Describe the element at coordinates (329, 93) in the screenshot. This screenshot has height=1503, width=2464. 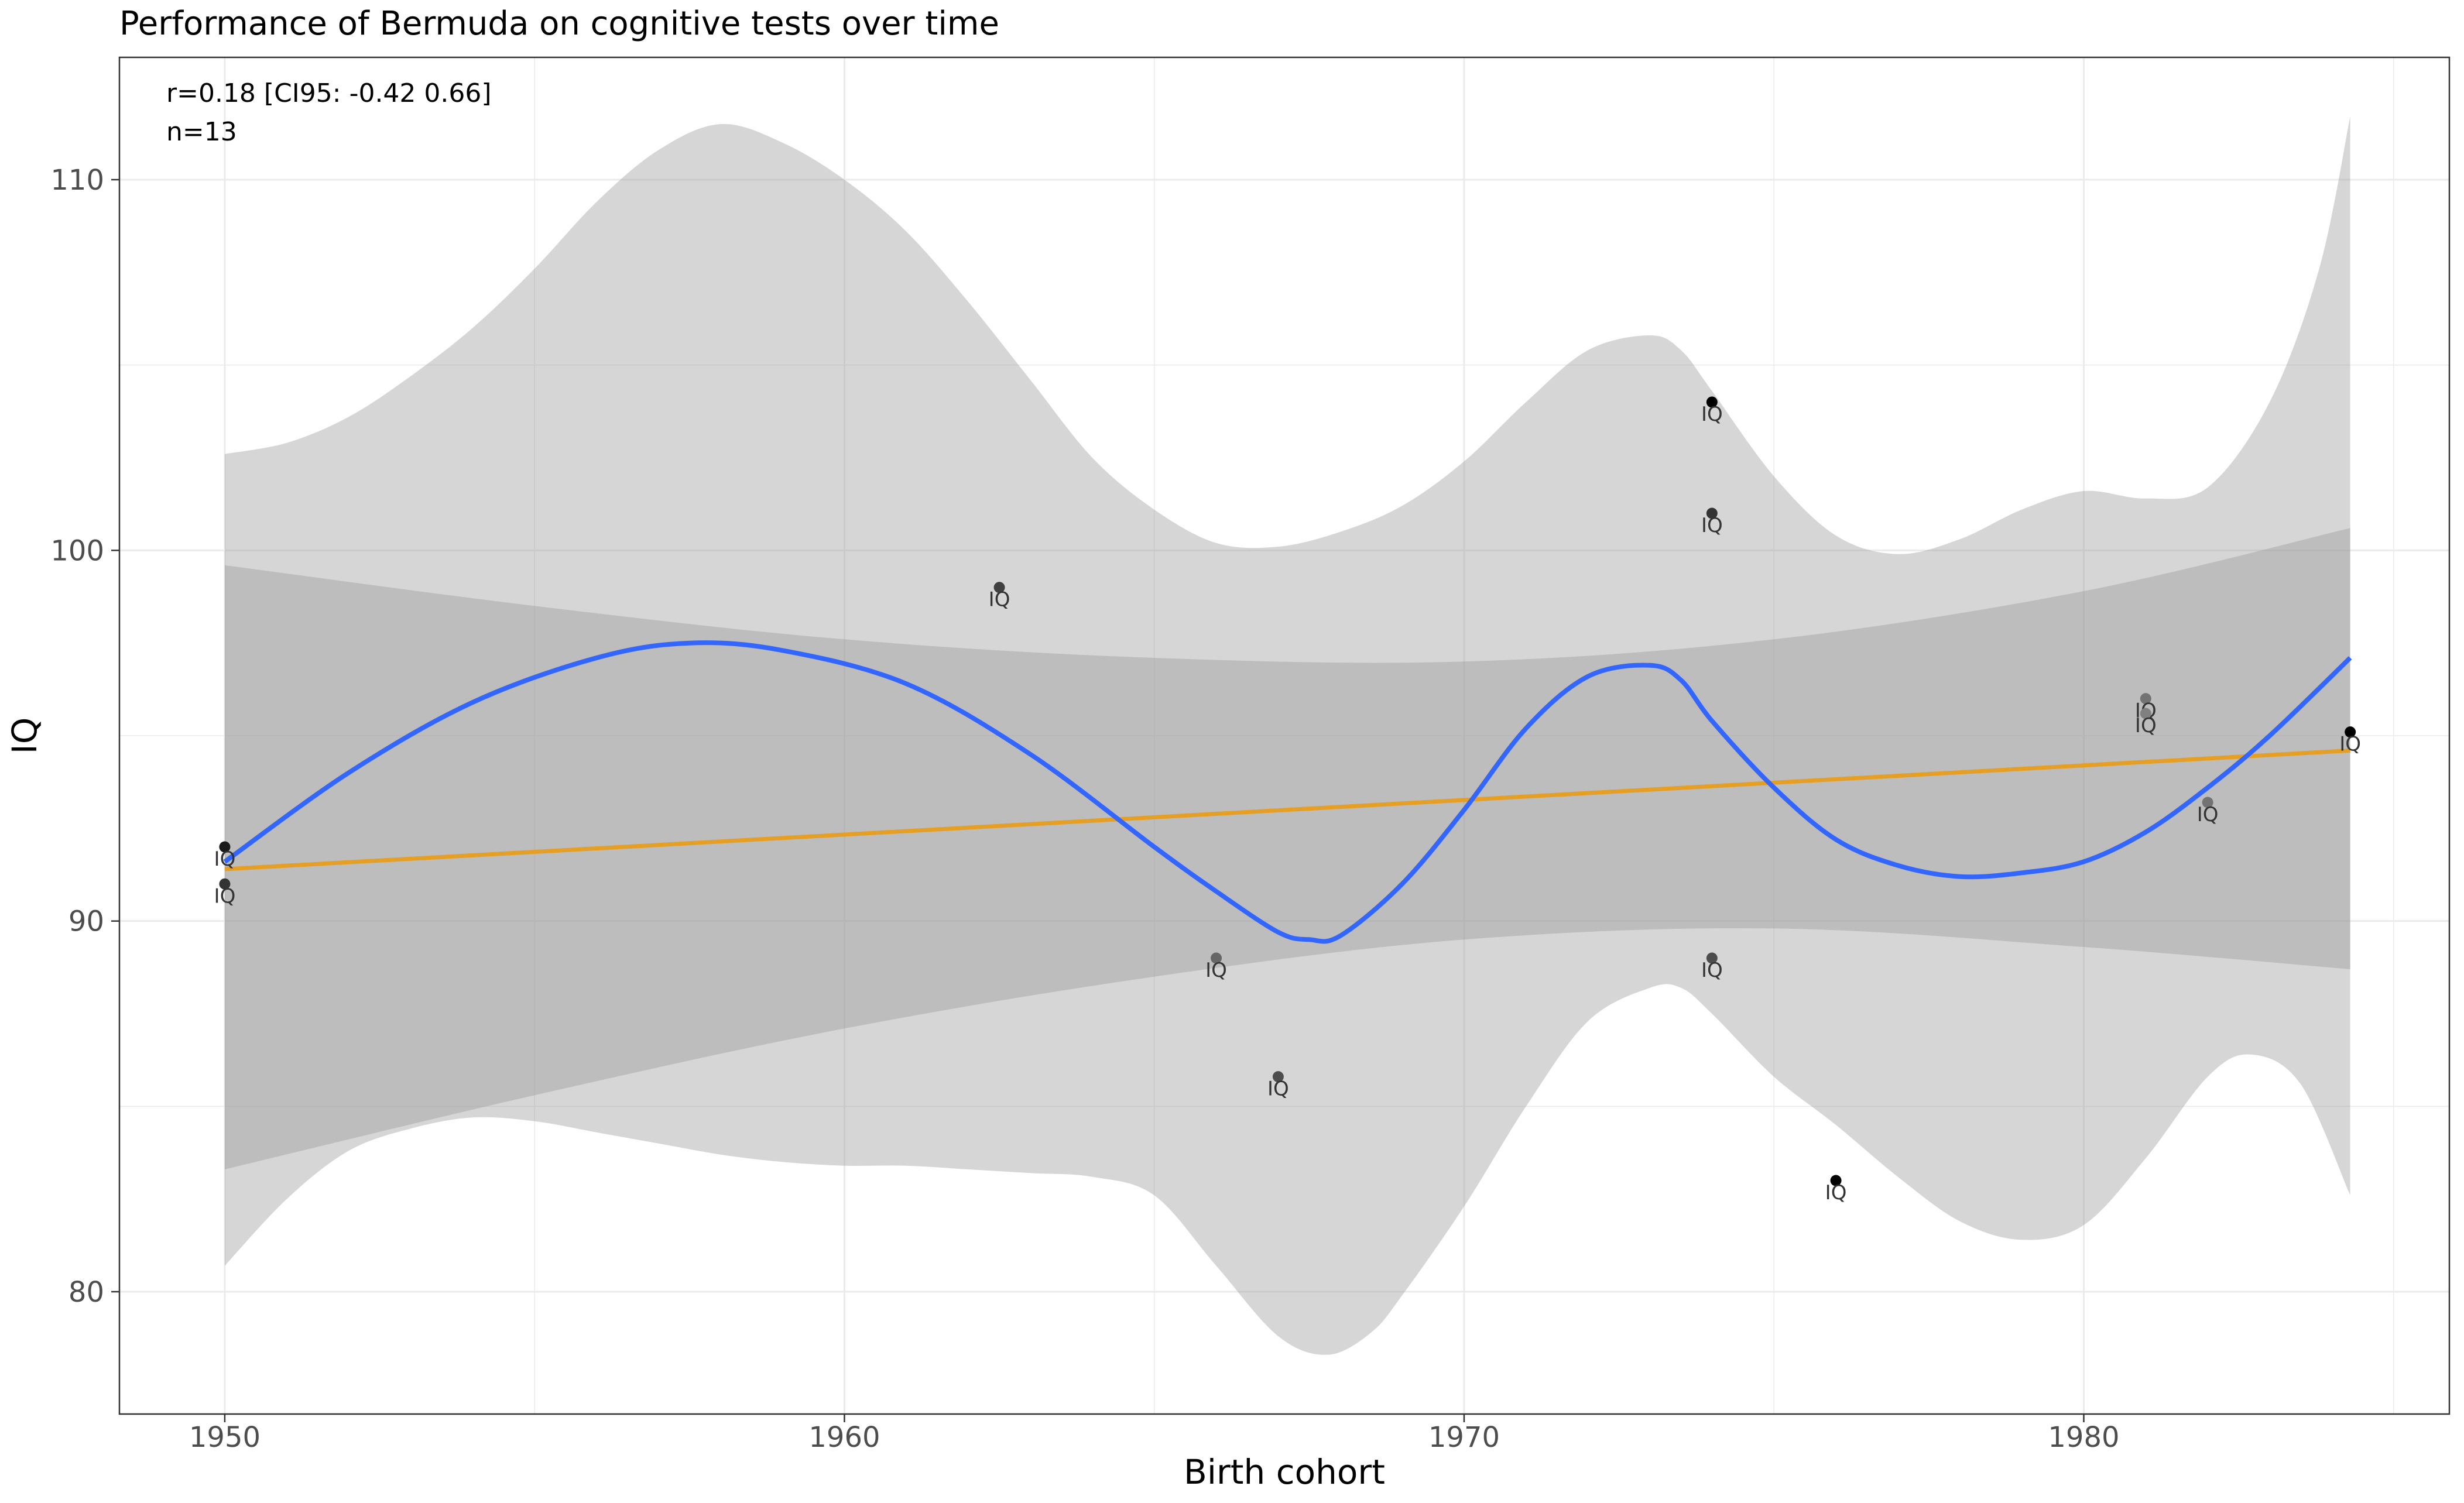
I see `correlation-annotation: r=0.18 [CI95: -0.42 0.66]` at that location.